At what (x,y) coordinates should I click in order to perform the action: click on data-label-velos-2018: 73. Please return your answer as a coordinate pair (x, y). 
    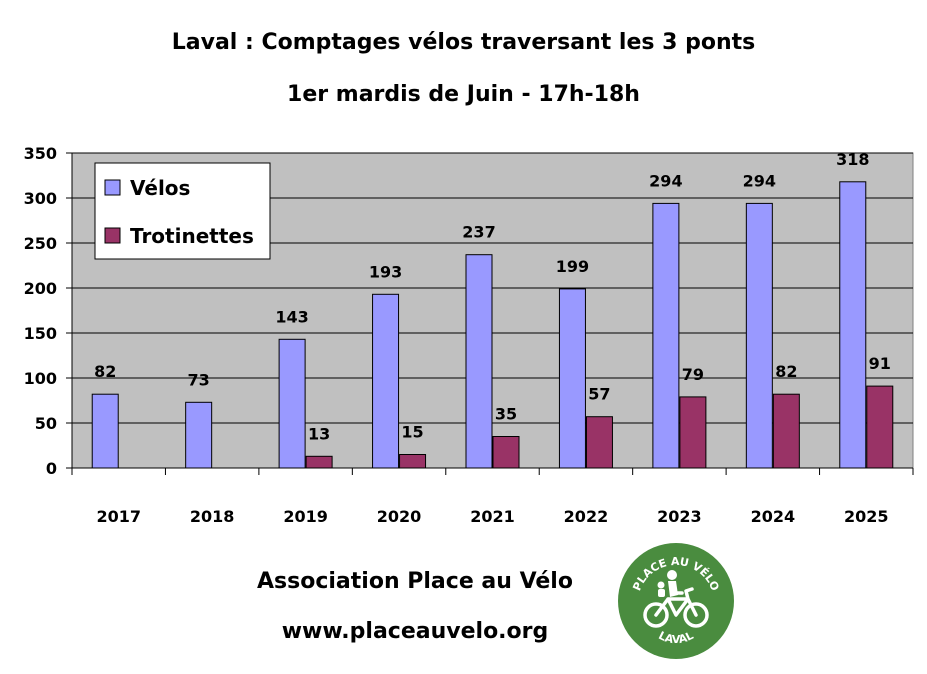
    Looking at the image, I should click on (199, 379).